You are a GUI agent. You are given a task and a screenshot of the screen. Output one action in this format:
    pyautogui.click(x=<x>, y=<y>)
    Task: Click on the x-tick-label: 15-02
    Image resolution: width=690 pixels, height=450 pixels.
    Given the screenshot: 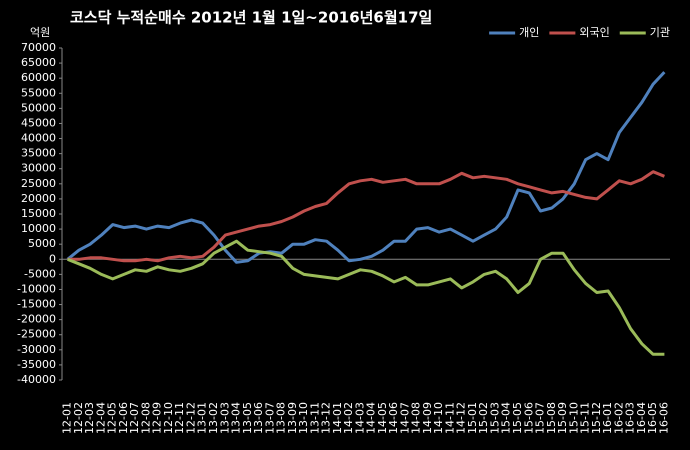 What is the action you would take?
    pyautogui.click(x=483, y=418)
    